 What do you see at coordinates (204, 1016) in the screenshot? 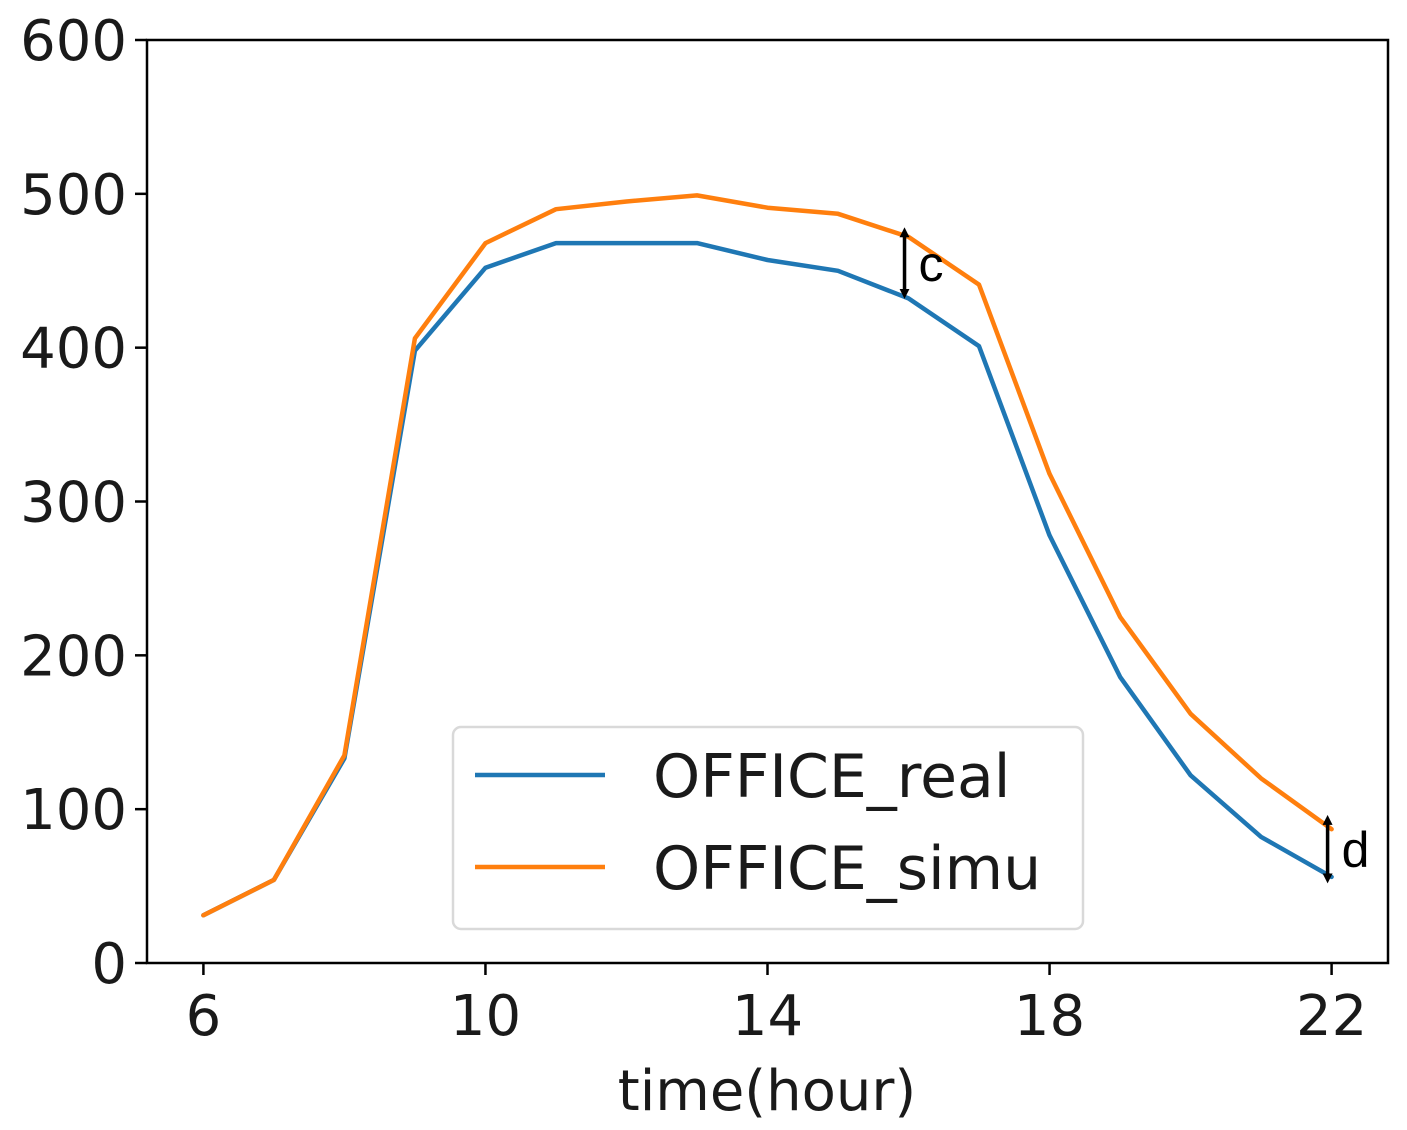
I see `x-tick-label: 6` at bounding box center [204, 1016].